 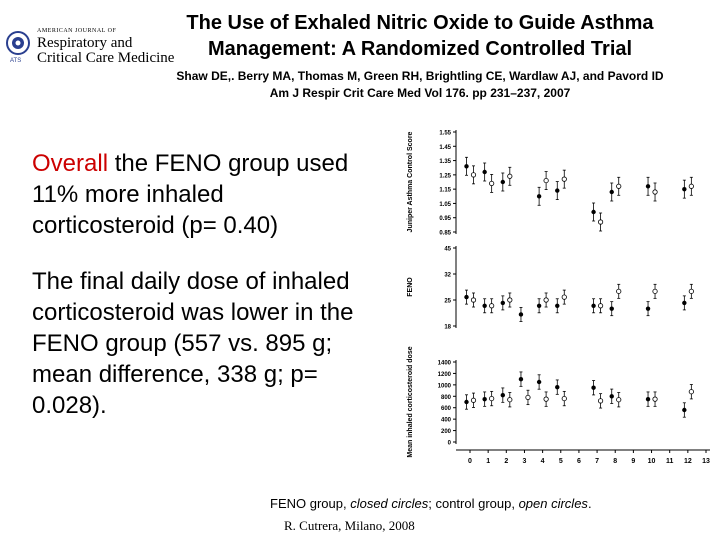 I want to click on svg-text: ATS, so click(x=15, y=61).